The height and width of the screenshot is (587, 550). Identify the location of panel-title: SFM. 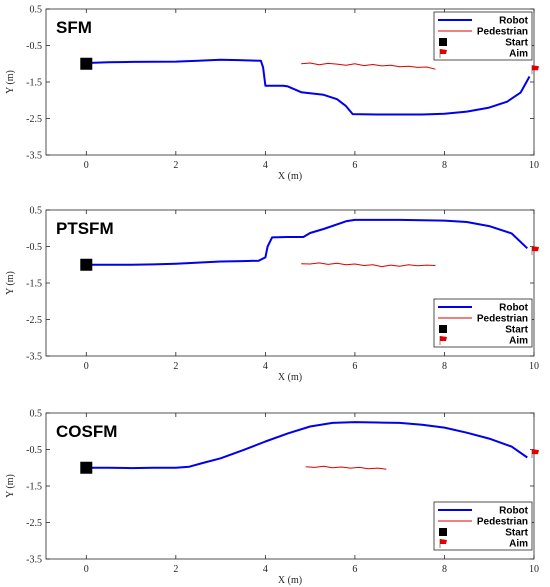
(74, 27).